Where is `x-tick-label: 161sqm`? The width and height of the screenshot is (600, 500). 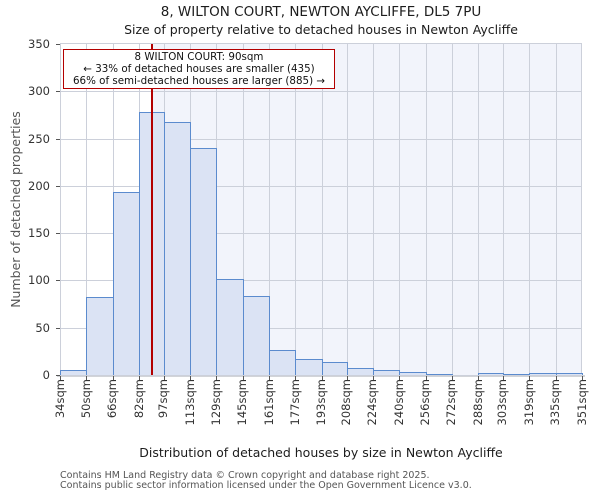 x-tick-label: 161sqm is located at coordinates (268, 402).